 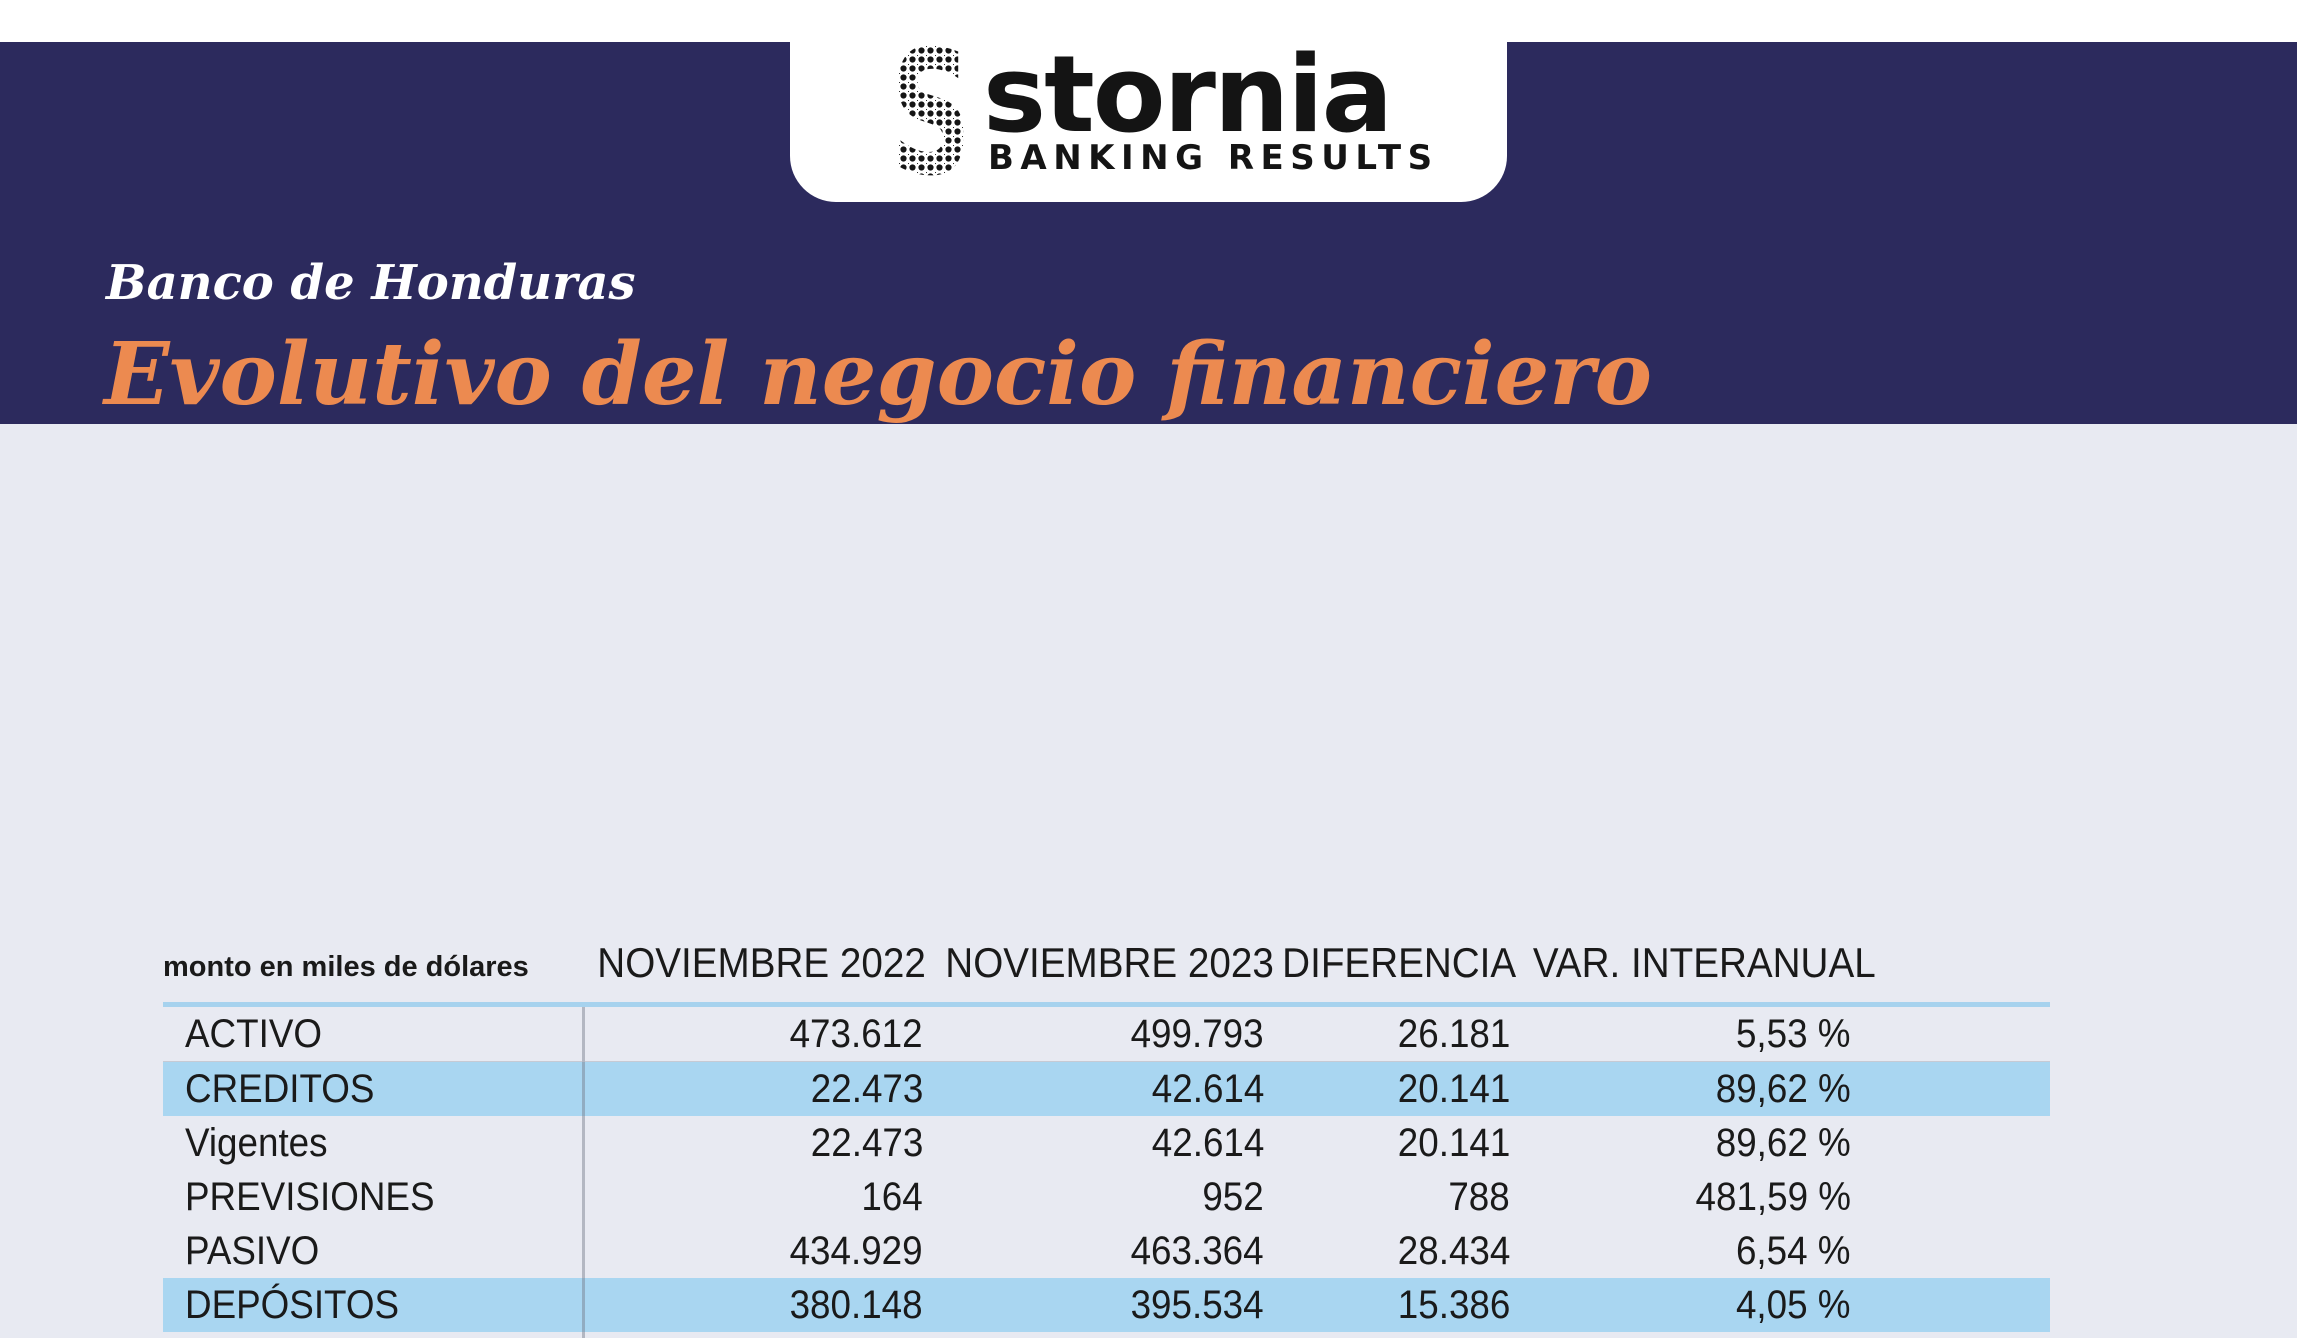 What do you see at coordinates (1395, 1305) in the screenshot?
I see `cell-diferencia: 15.386` at bounding box center [1395, 1305].